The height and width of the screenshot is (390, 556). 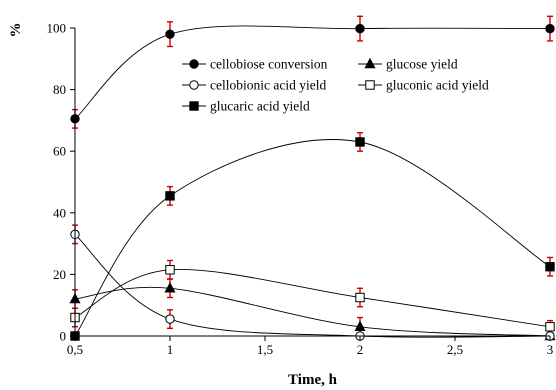 I want to click on y-tick-label: 20, so click(x=59, y=274).